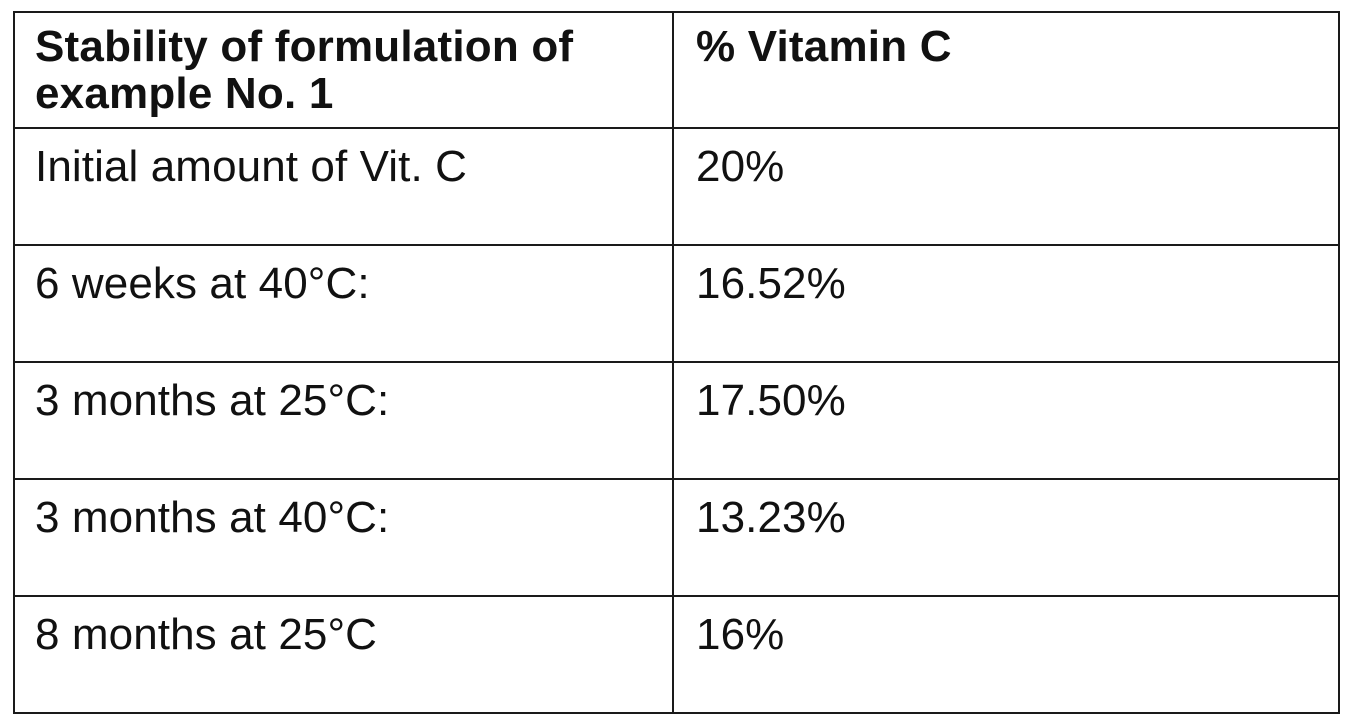 Image resolution: width=1353 pixels, height=727 pixels. I want to click on condition-label: 6 weeks at 40°C:, so click(343, 277).